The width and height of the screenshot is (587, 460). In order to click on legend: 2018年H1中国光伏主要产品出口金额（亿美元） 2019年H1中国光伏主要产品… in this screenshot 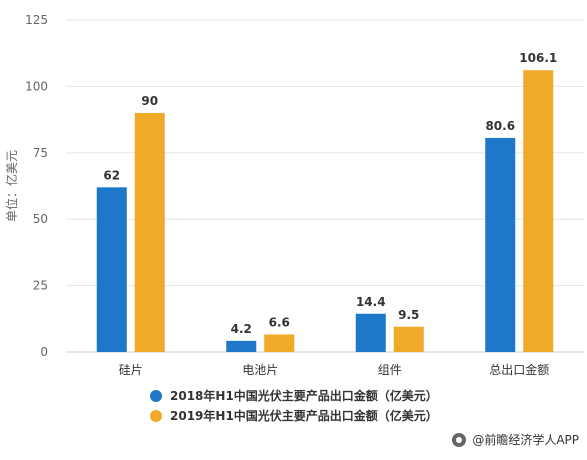, I will do `click(294, 406)`.